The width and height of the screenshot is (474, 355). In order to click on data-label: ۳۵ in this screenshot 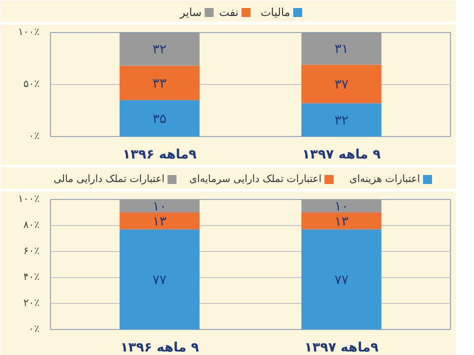, I will do `click(159, 118)`.